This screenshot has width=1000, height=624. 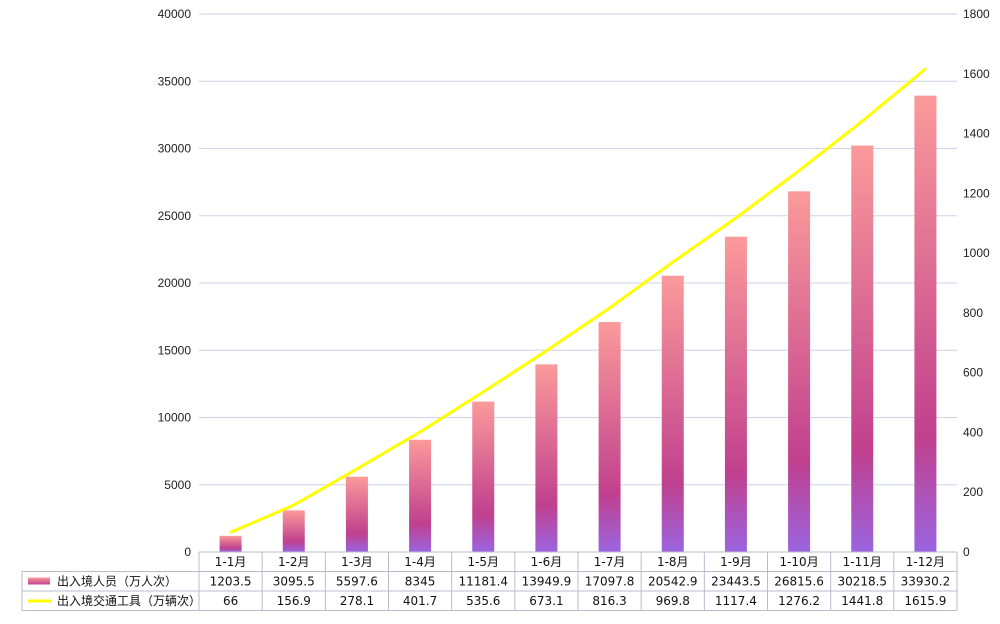 I want to click on data-cell: 26815.6, so click(x=799, y=582).